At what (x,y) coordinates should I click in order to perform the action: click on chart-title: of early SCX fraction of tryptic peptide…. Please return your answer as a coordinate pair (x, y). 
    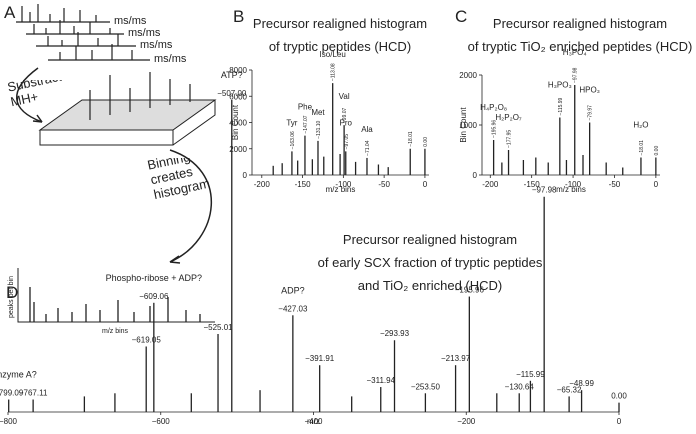
    Looking at the image, I should click on (430, 262).